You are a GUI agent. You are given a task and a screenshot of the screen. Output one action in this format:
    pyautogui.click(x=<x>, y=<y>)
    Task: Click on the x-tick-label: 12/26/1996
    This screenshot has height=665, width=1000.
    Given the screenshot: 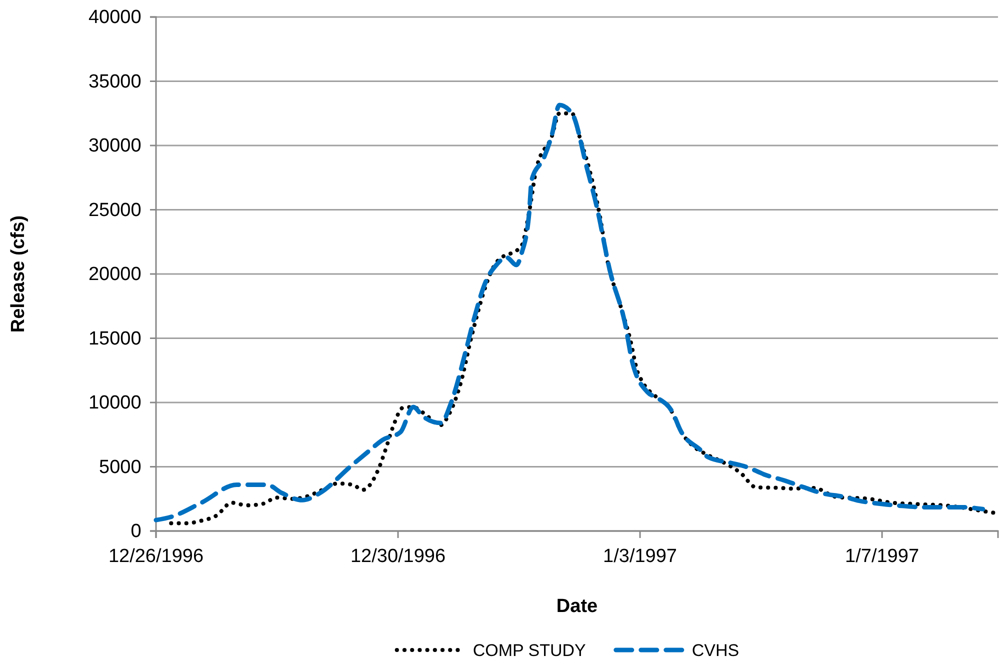 What is the action you would take?
    pyautogui.click(x=156, y=556)
    